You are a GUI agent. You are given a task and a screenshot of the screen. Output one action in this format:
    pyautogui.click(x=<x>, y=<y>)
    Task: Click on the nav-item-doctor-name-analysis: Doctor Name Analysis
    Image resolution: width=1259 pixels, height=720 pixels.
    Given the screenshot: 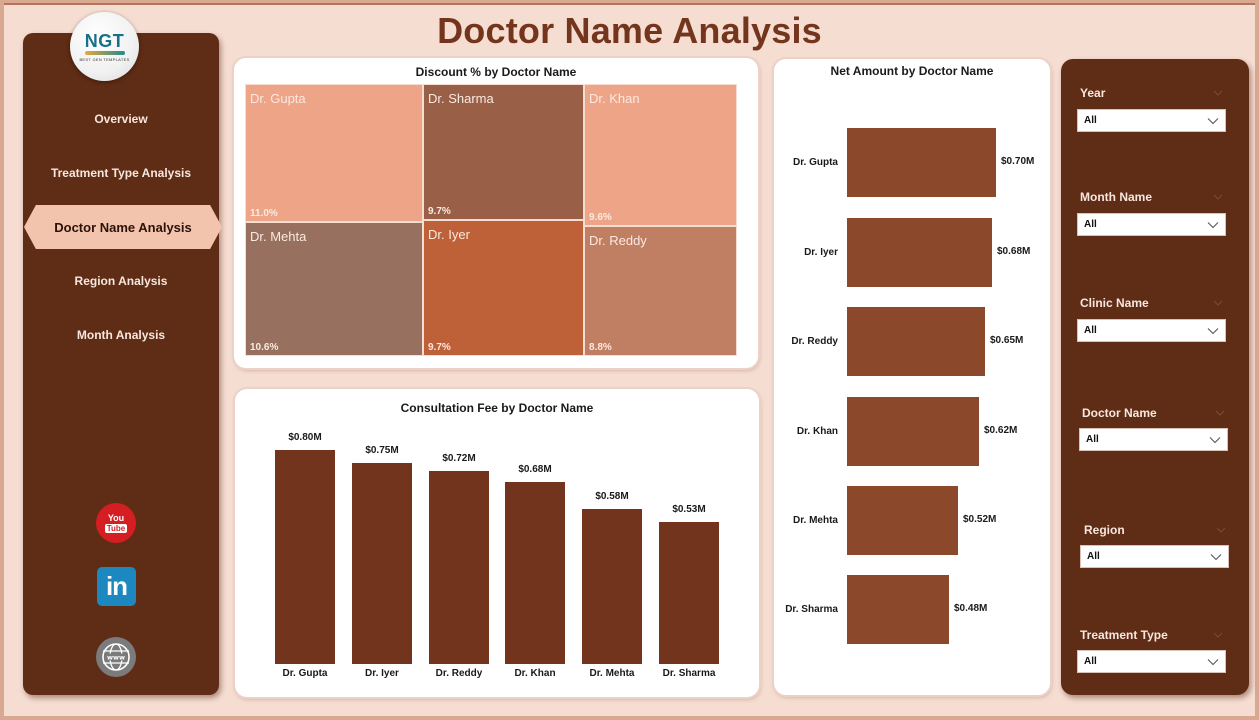 What is the action you would take?
    pyautogui.click(x=123, y=227)
    